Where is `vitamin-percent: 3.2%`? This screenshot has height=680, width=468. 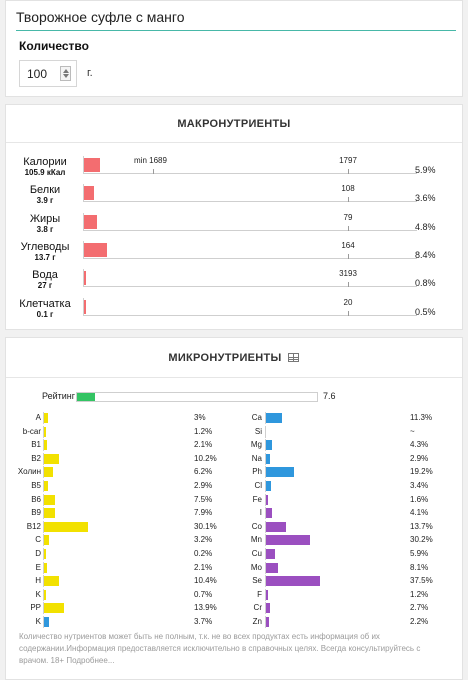 vitamin-percent: 3.2% is located at coordinates (203, 540).